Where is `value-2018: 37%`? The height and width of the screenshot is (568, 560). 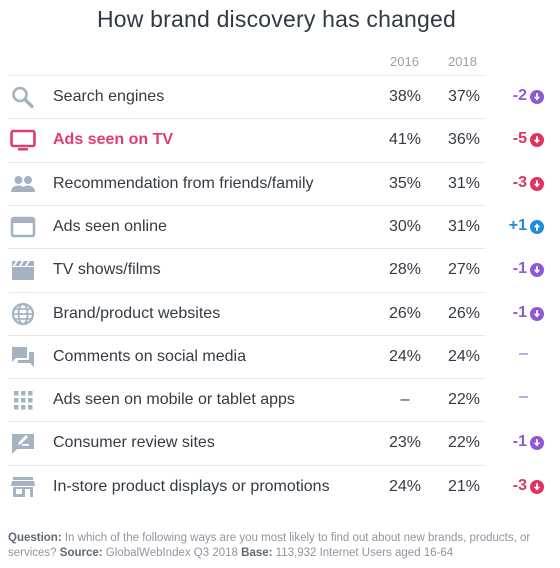
value-2018: 37% is located at coordinates (464, 96).